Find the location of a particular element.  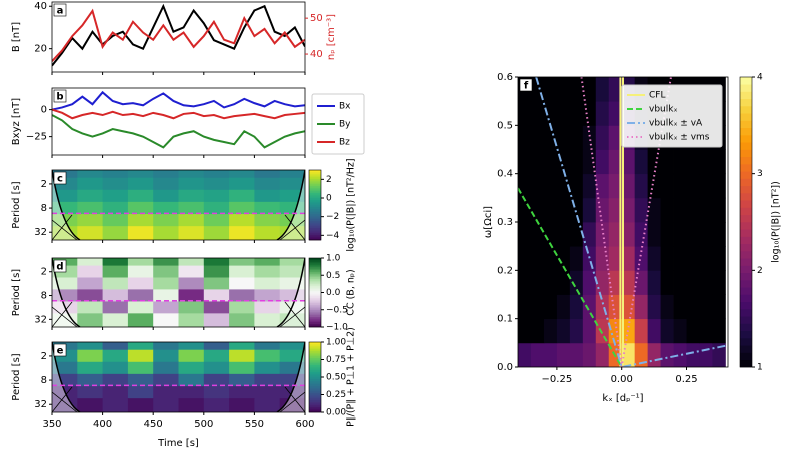

colorbar-tick-label: 0.50 is located at coordinates (336, 378).